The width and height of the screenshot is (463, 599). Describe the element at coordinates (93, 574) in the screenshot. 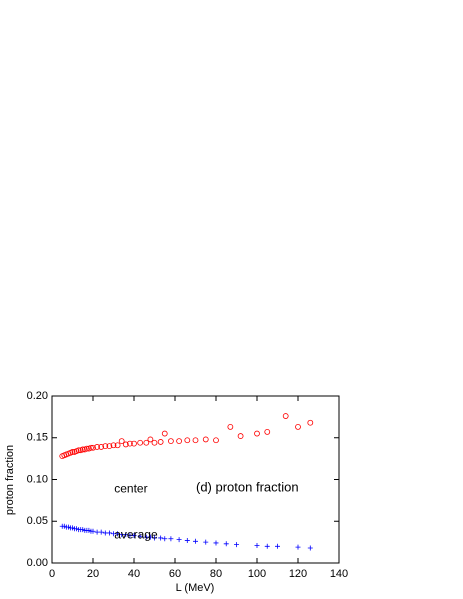

I see `x-tick-label: 20` at that location.